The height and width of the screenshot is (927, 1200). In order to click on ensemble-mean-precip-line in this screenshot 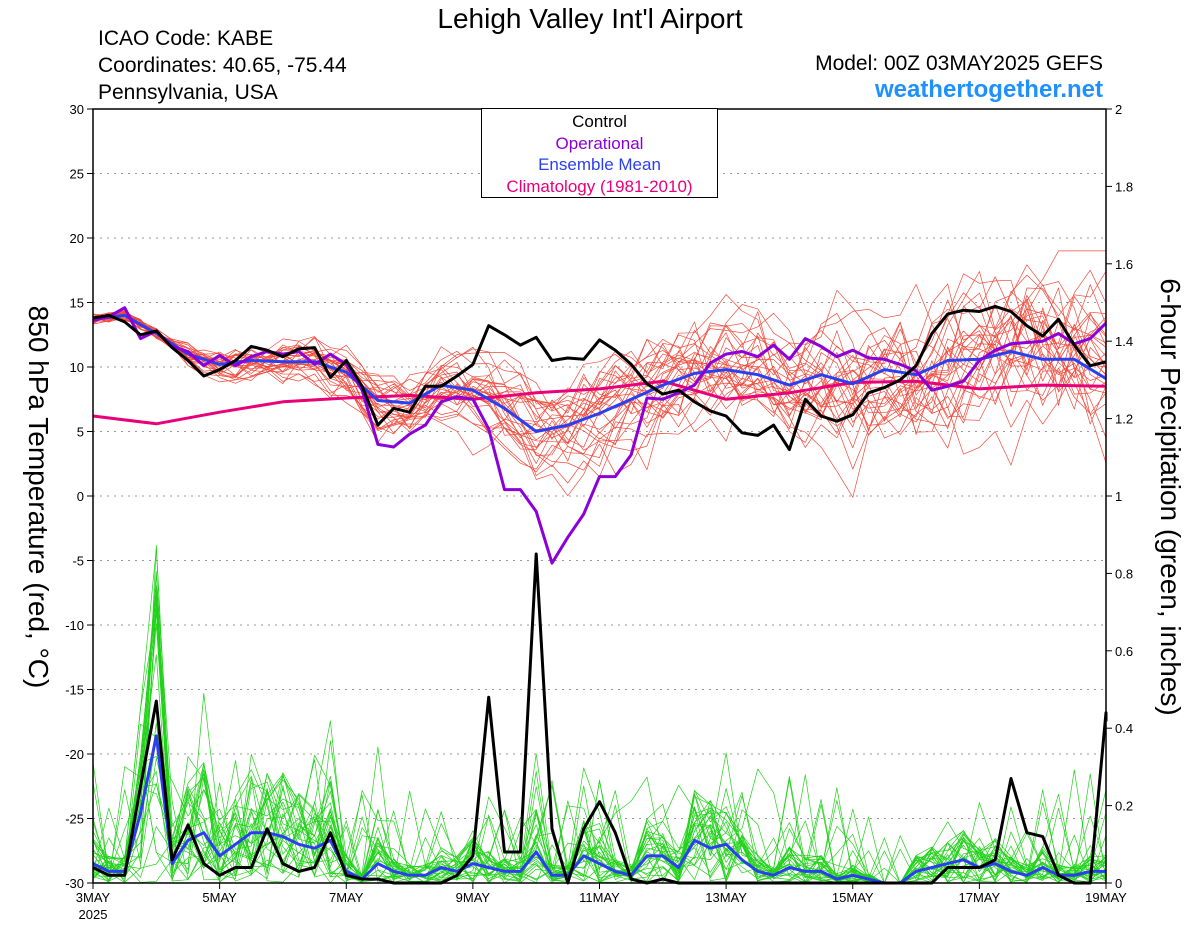, I will do `click(599, 809)`.